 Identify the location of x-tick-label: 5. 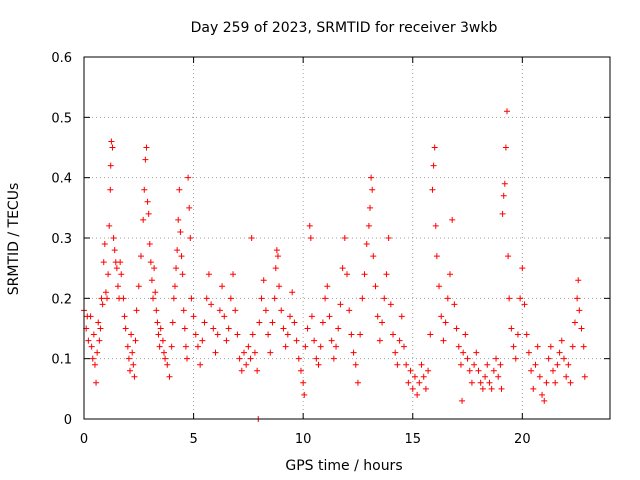
(193, 439).